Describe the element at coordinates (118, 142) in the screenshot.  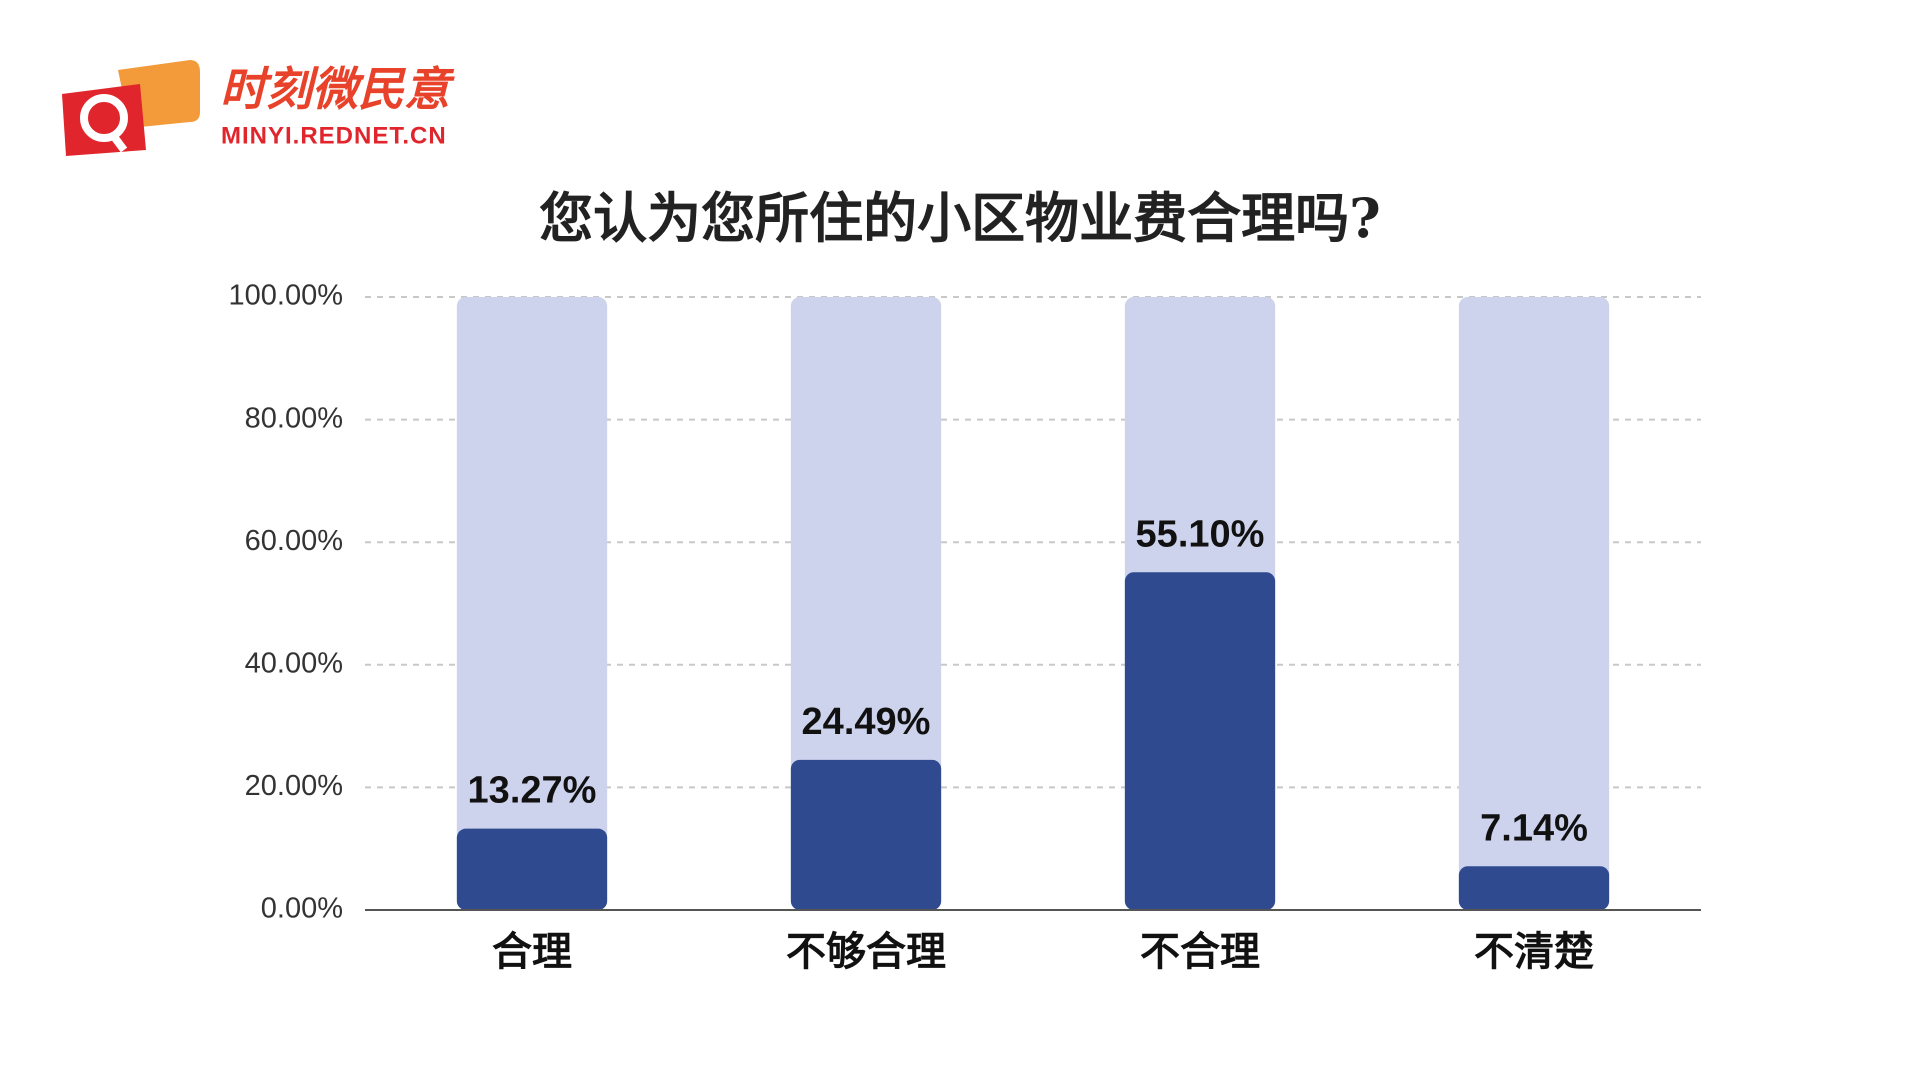
I see `logo-handle` at that location.